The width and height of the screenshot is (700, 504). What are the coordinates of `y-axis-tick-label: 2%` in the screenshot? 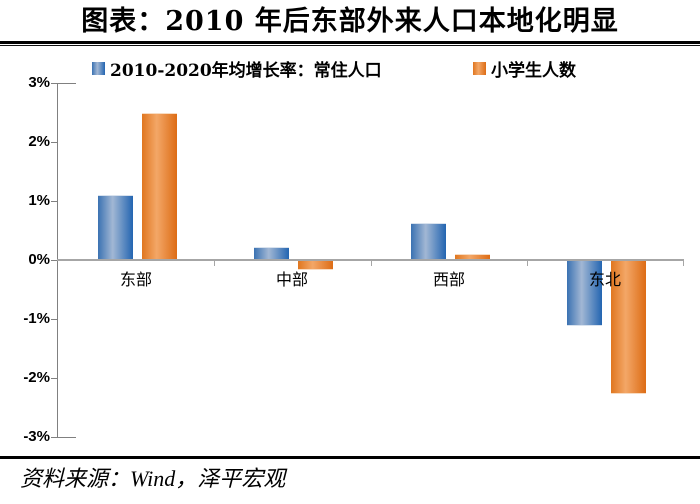 It's located at (39, 141).